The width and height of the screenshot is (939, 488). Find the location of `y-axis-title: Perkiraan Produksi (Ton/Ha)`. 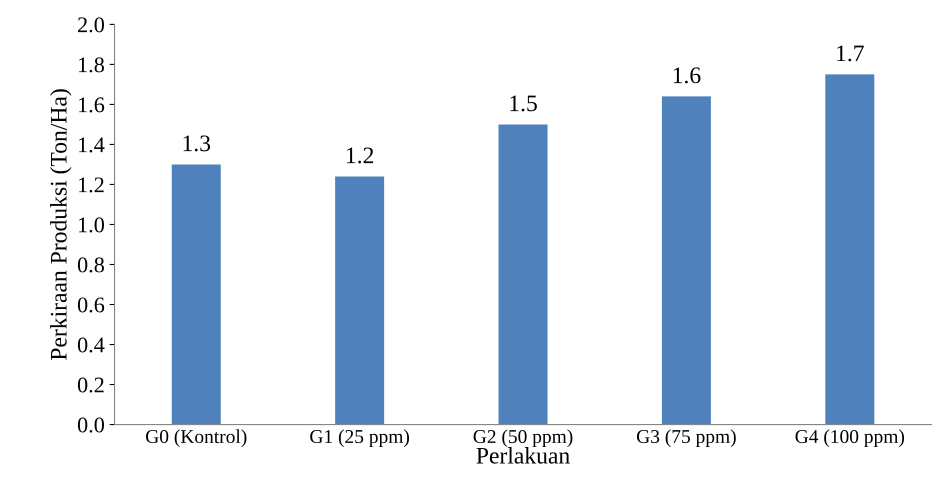

y-axis-title: Perkiraan Produksi (Ton/Ha) is located at coordinates (61, 224).